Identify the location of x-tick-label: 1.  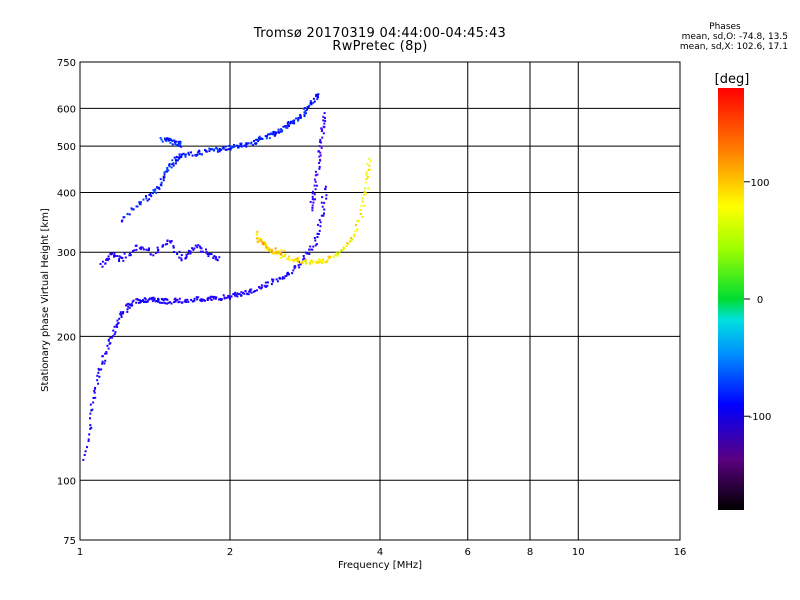
(80, 552).